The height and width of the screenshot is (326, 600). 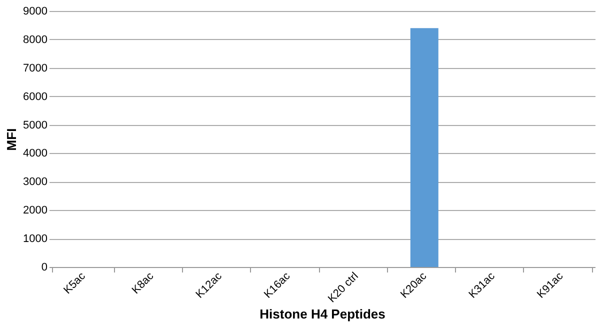 What do you see at coordinates (35, 125) in the screenshot?
I see `y-tick-label: 5000` at bounding box center [35, 125].